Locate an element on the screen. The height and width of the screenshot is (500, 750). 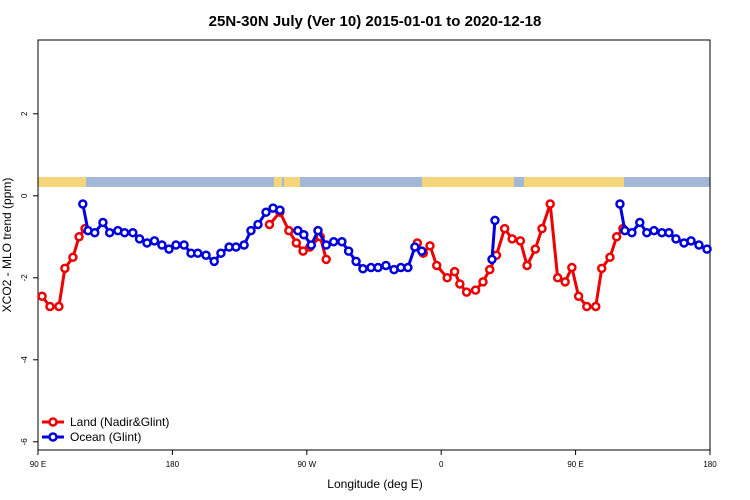
y-tick-label: -6 is located at coordinates (24, 442).